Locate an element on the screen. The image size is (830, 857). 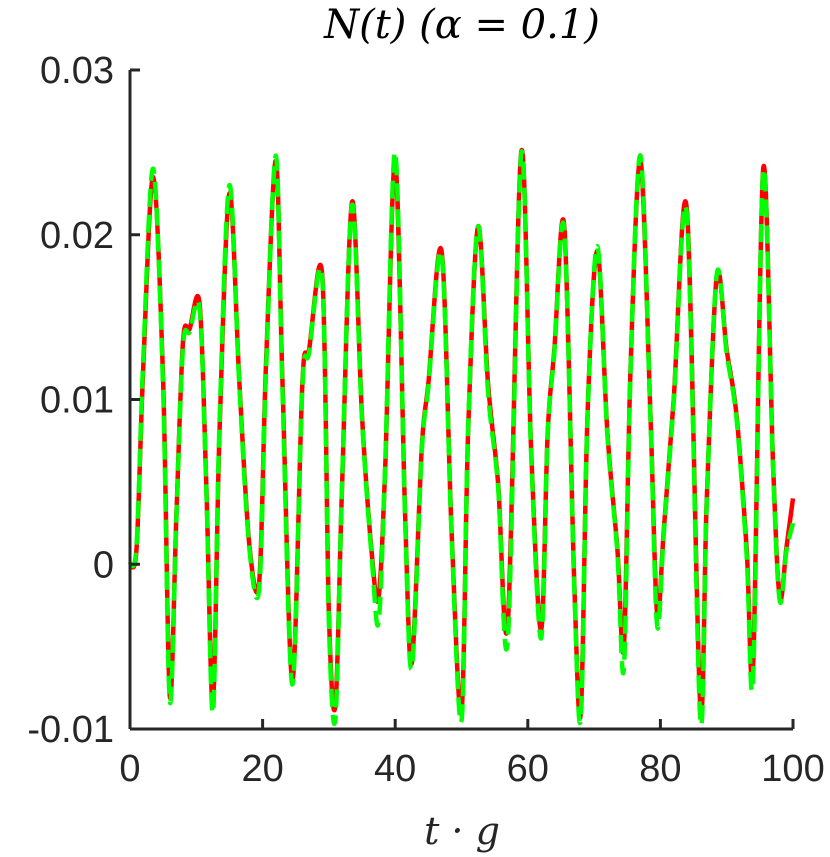
x-tick-label: 40 is located at coordinates (395, 769).